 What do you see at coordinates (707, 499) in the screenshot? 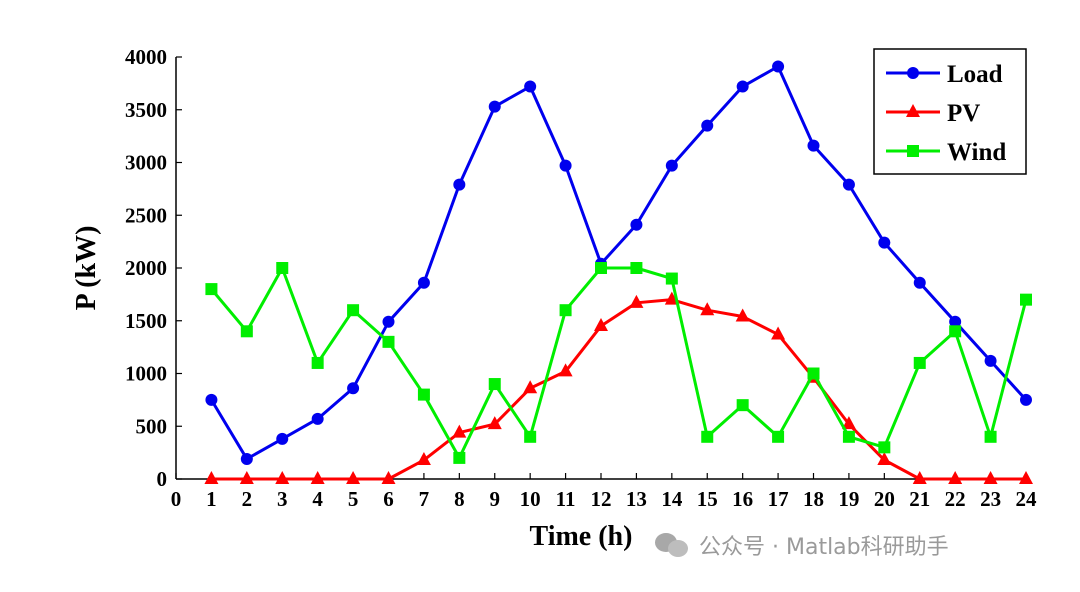
I see `x-tick-label: 15` at bounding box center [707, 499].